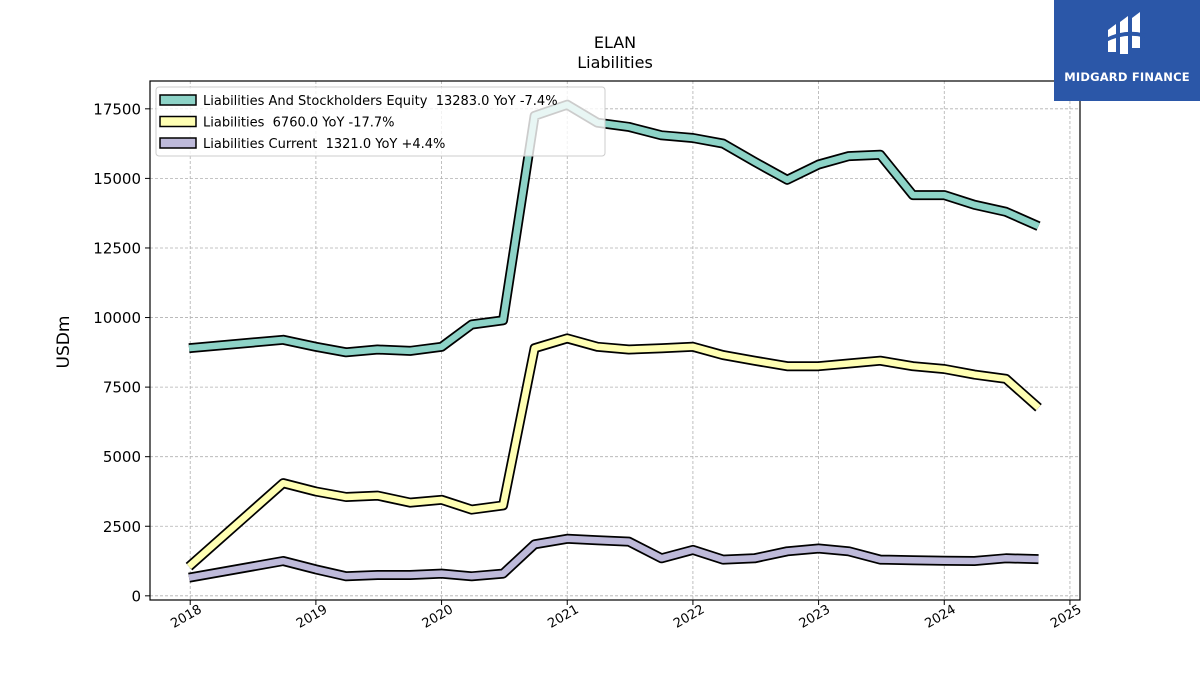  Describe the element at coordinates (563, 617) in the screenshot. I see `x-tick-label: 2021` at that location.